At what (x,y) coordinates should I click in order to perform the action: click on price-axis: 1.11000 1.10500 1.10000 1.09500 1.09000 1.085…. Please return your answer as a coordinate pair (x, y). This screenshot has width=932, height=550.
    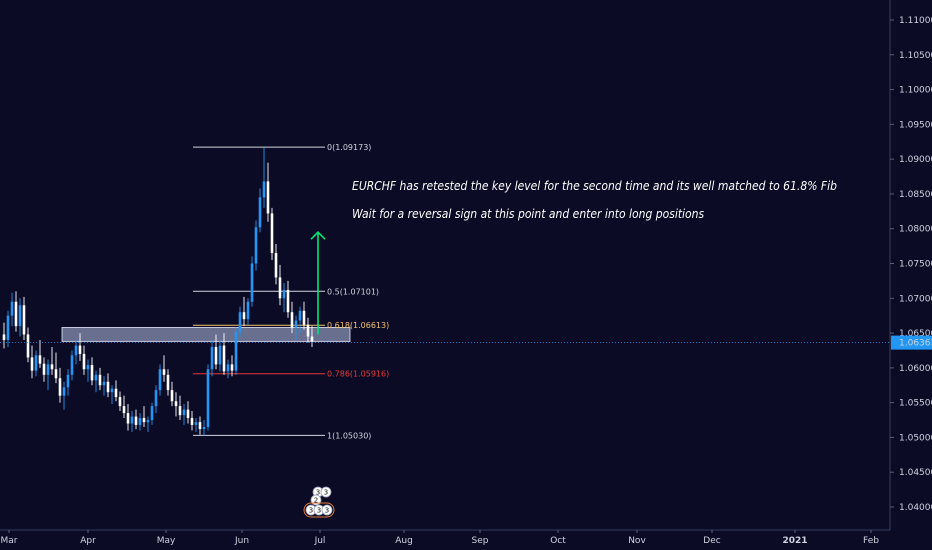
    Looking at the image, I should click on (910, 265).